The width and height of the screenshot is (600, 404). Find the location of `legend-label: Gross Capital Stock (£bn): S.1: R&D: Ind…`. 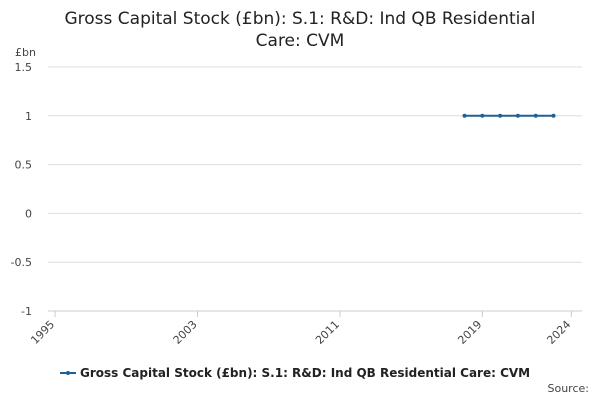

legend-label: Gross Capital Stock (£bn): S.1: R&D: Ind… is located at coordinates (305, 373).